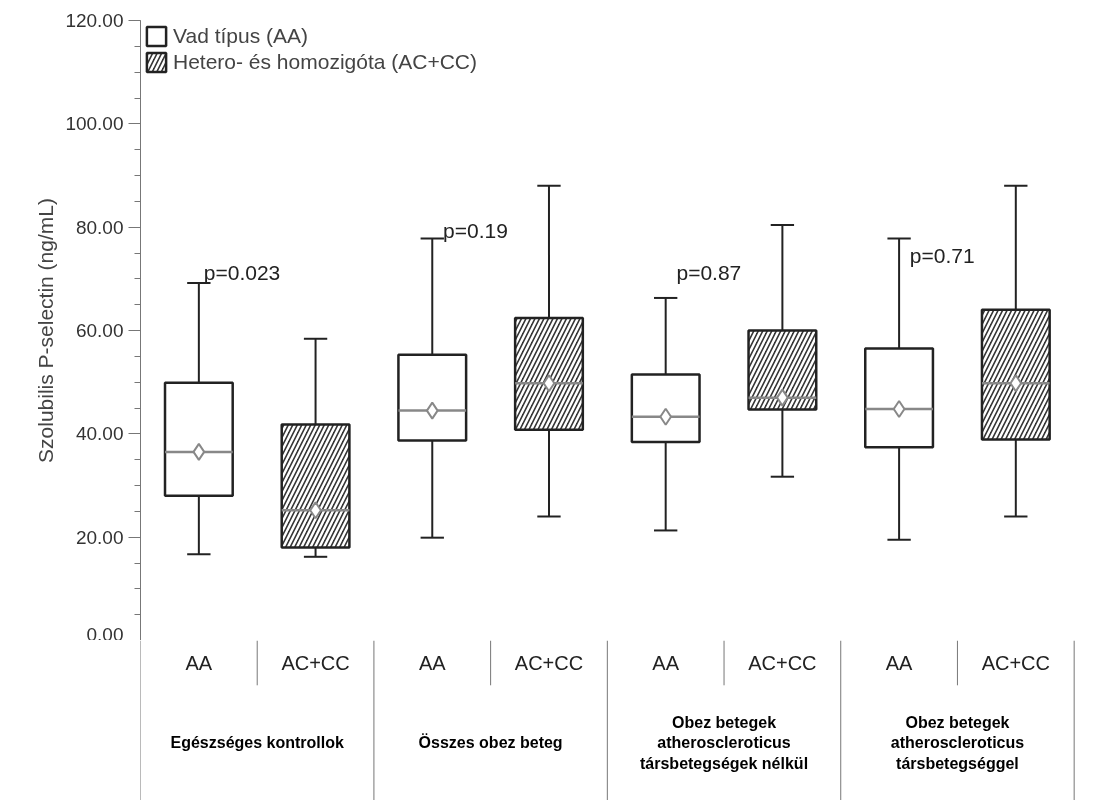 The height and width of the screenshot is (803, 1097). What do you see at coordinates (490, 742) in the screenshot?
I see `text: Összes obez beteg` at bounding box center [490, 742].